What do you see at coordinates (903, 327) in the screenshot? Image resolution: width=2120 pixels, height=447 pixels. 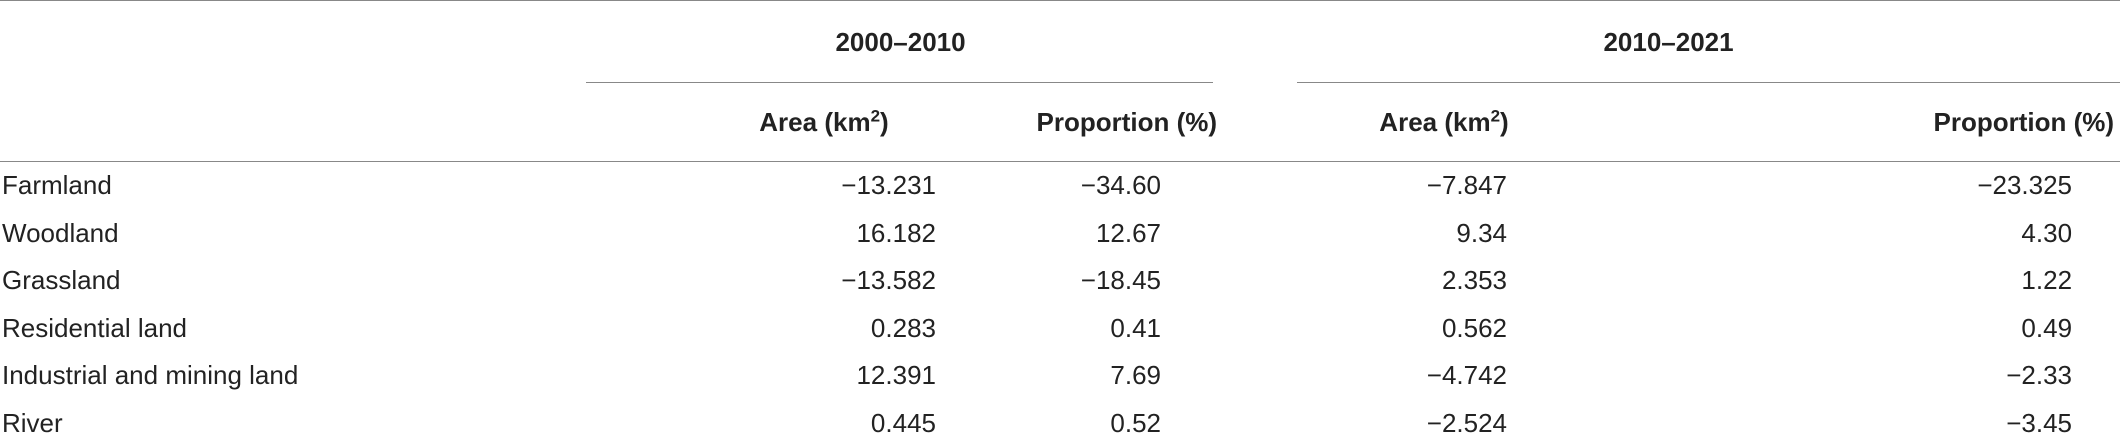 I see `cell-area-2000-2010: 0.283` at bounding box center [903, 327].